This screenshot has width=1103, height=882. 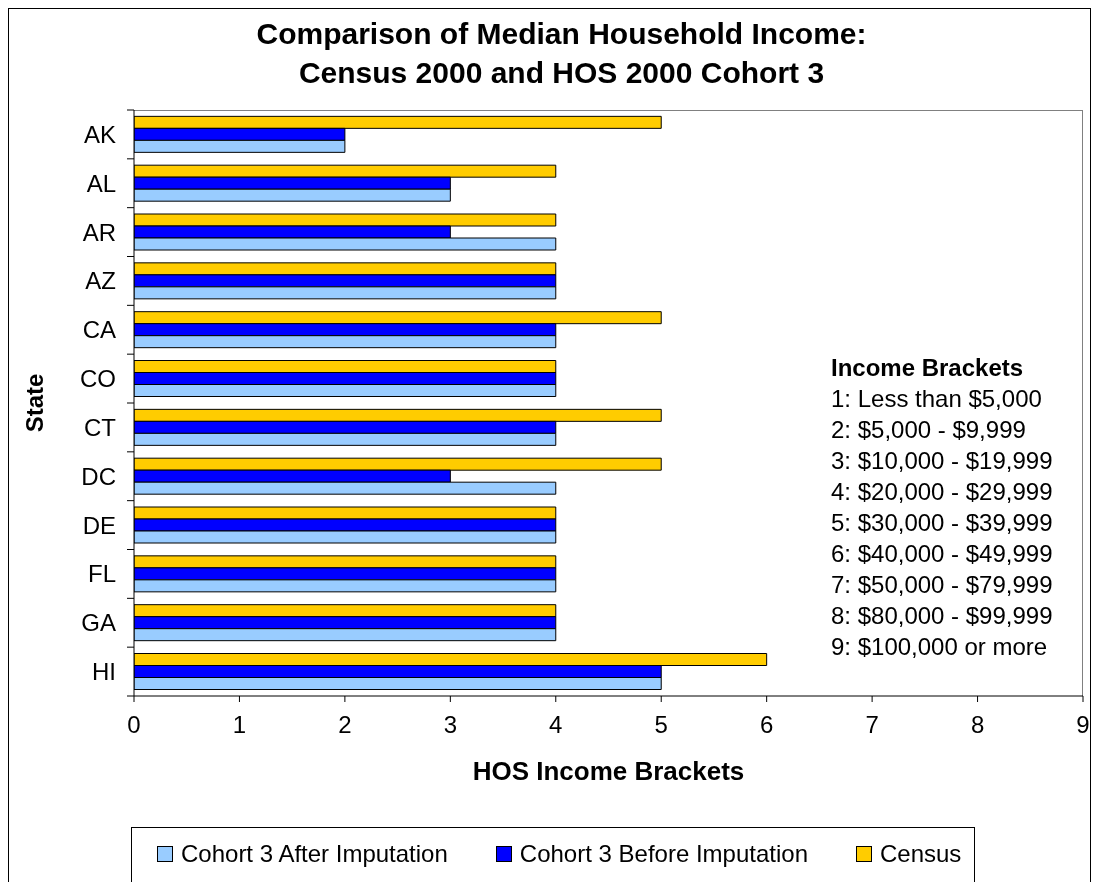 I want to click on x-tick-label: 1, so click(x=239, y=725).